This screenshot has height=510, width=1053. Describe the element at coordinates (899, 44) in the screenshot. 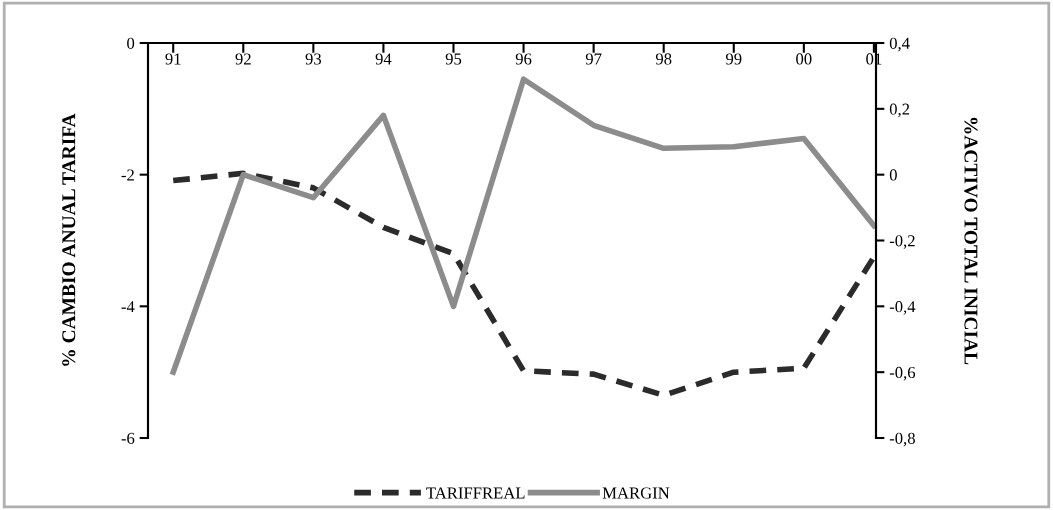

I see `y2-tick-label: 0,4` at that location.